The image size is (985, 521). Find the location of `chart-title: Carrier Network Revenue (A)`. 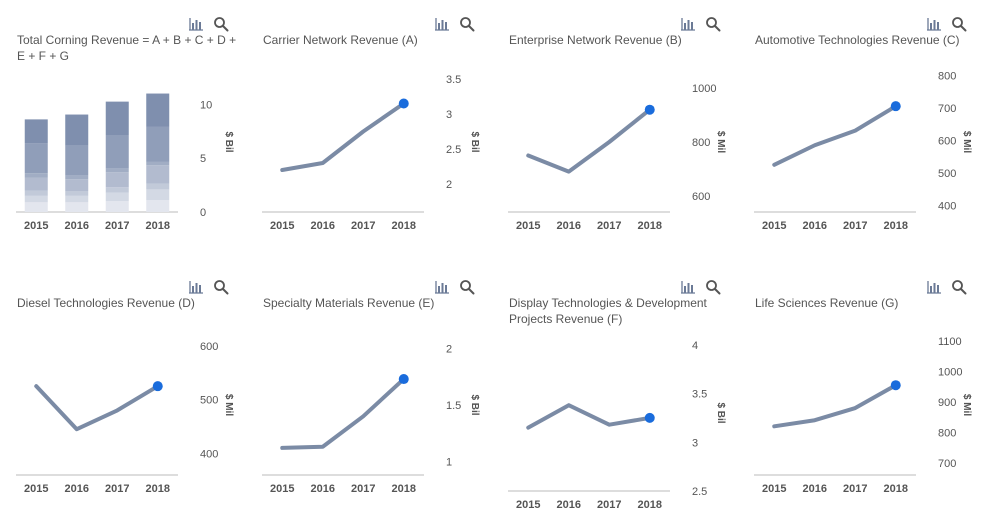

chart-title: Carrier Network Revenue (A) is located at coordinates (340, 40).